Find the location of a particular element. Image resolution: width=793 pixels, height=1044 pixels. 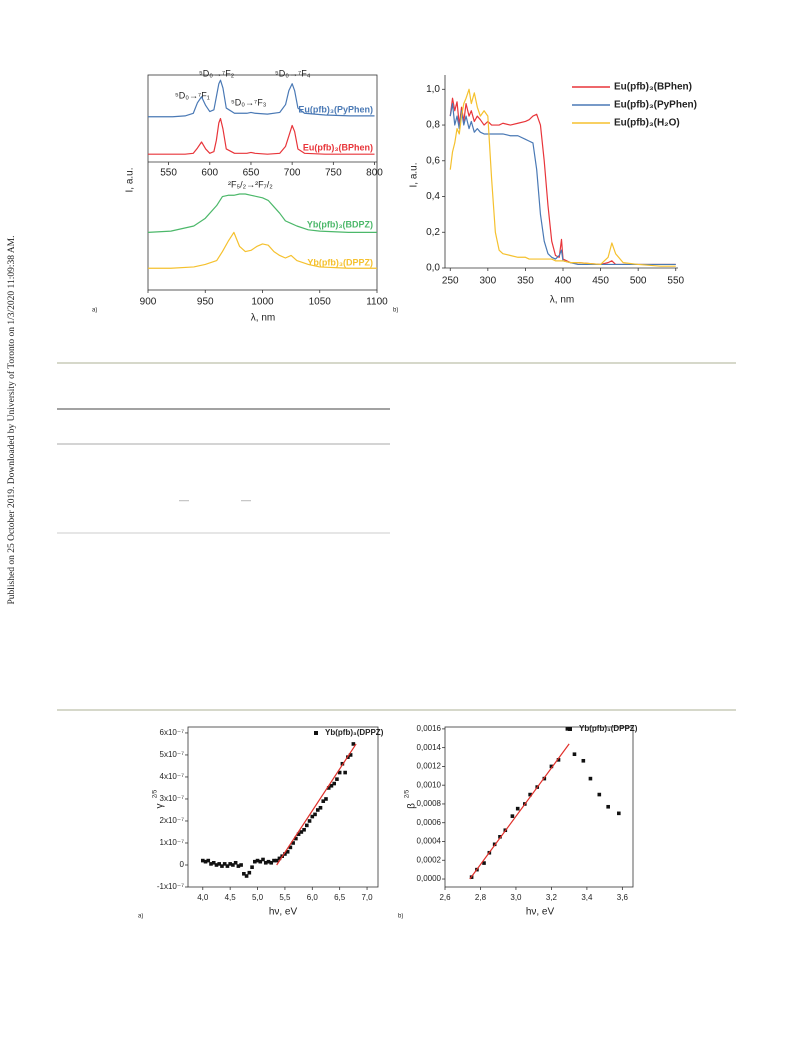

y-tick-label: 0,0012 is located at coordinates (429, 766).